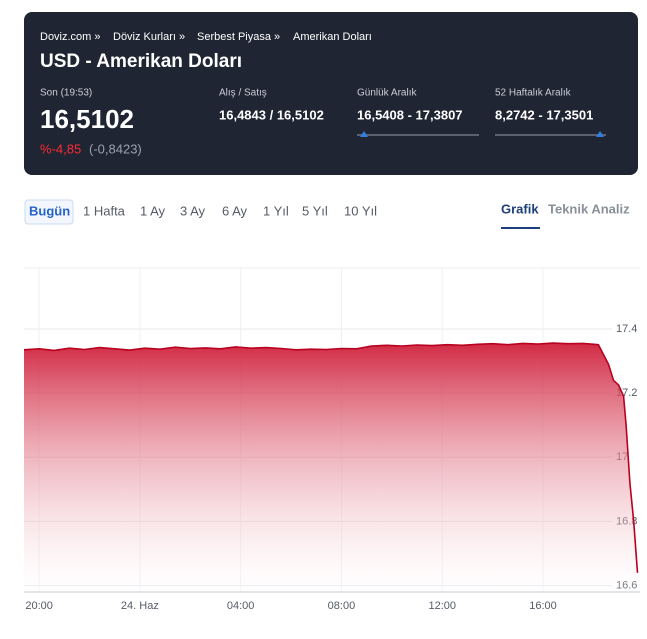  Describe the element at coordinates (87, 119) in the screenshot. I see `last-value: 16,5102` at that location.